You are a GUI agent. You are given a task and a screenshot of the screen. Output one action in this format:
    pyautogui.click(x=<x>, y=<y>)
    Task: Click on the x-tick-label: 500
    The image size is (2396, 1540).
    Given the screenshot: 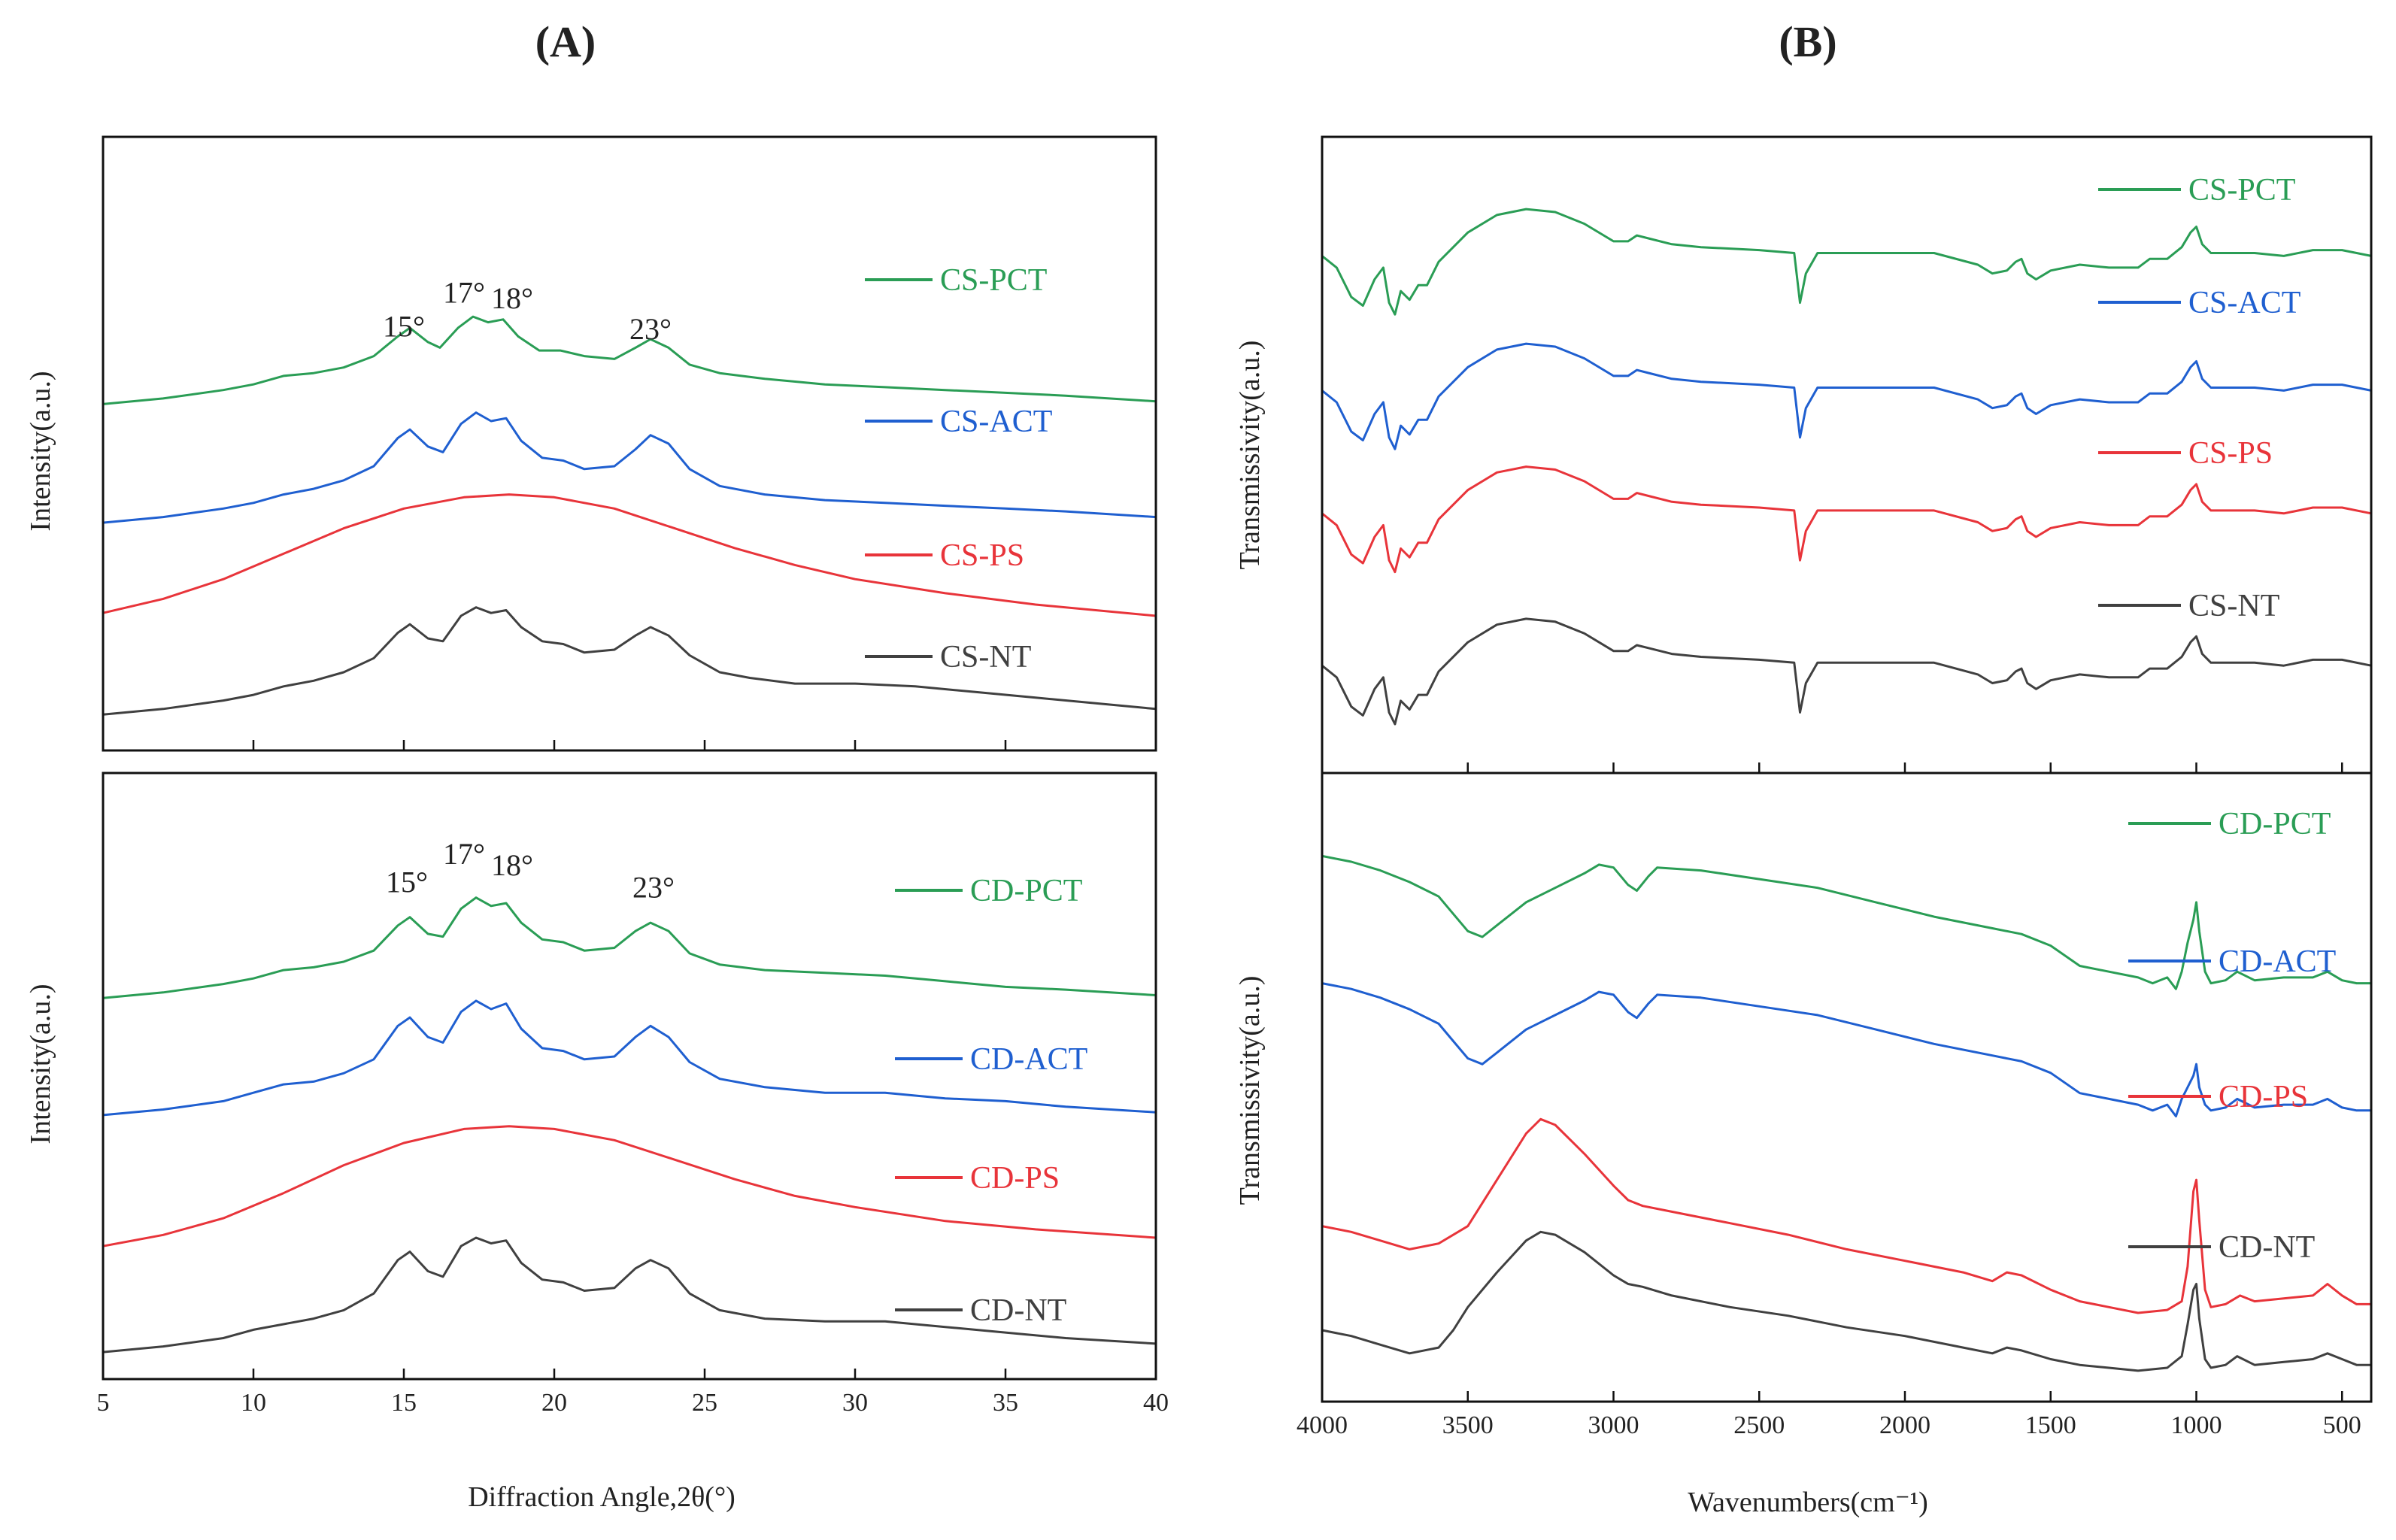 What is the action you would take?
    pyautogui.click(x=2342, y=1425)
    